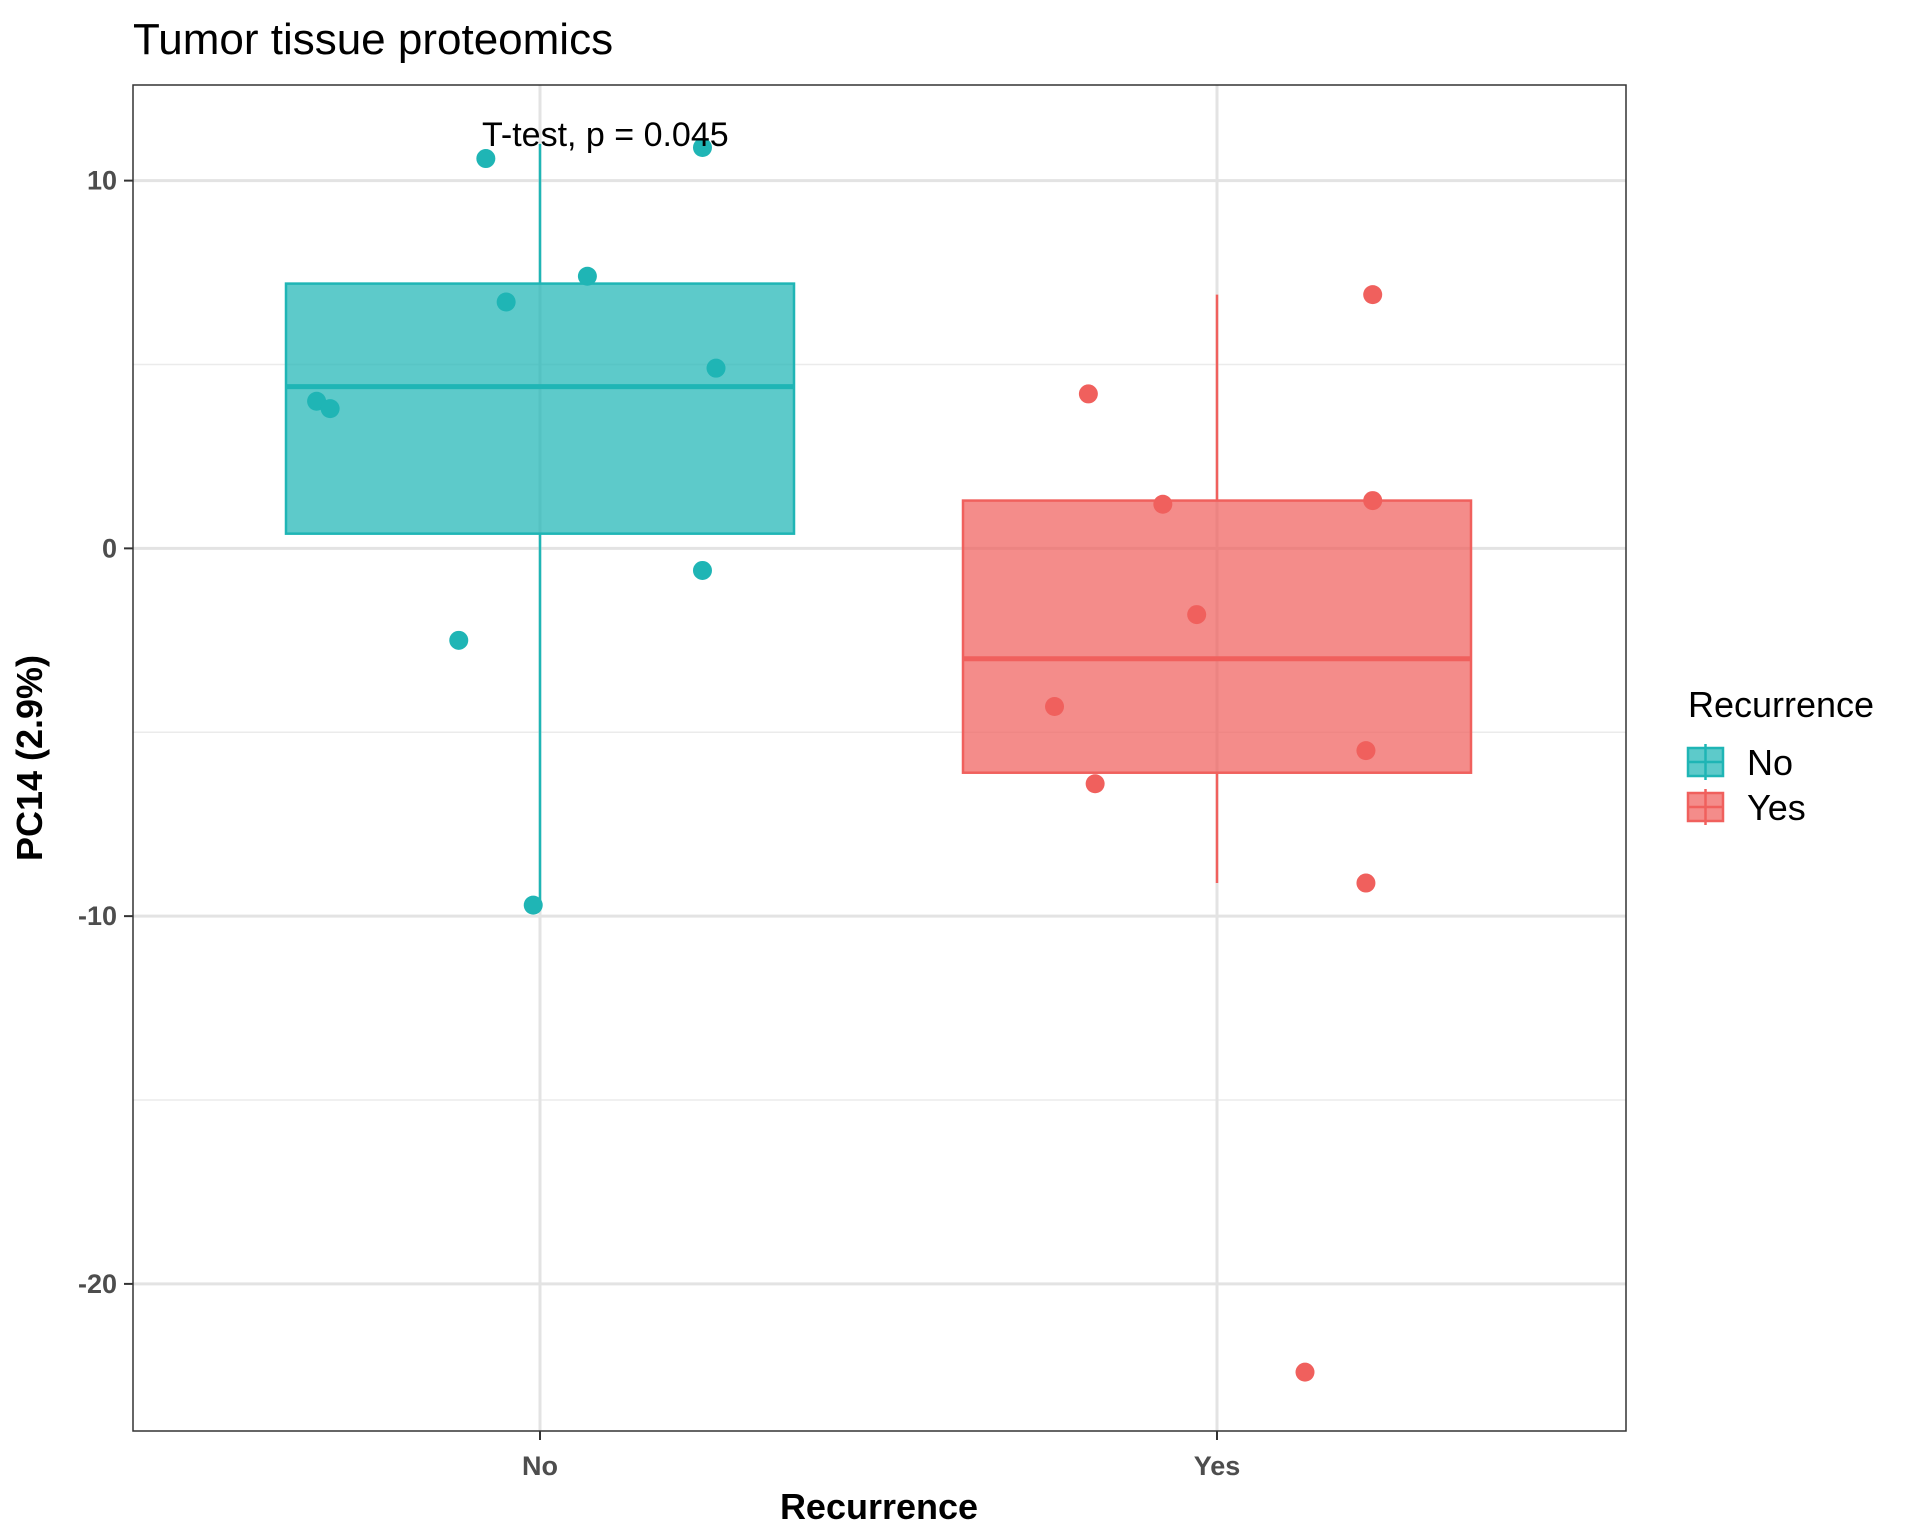 This screenshot has height=1536, width=1920. Describe the element at coordinates (1781, 704) in the screenshot. I see `legend-title: Recurrence` at that location.